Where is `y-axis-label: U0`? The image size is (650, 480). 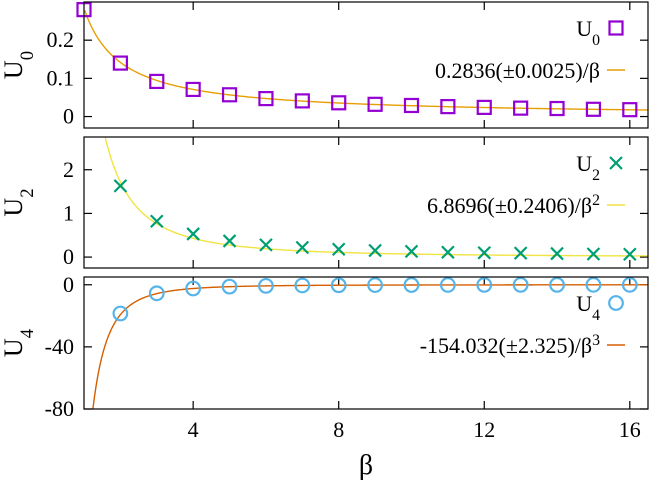 y-axis-label: U0 is located at coordinates (19, 65).